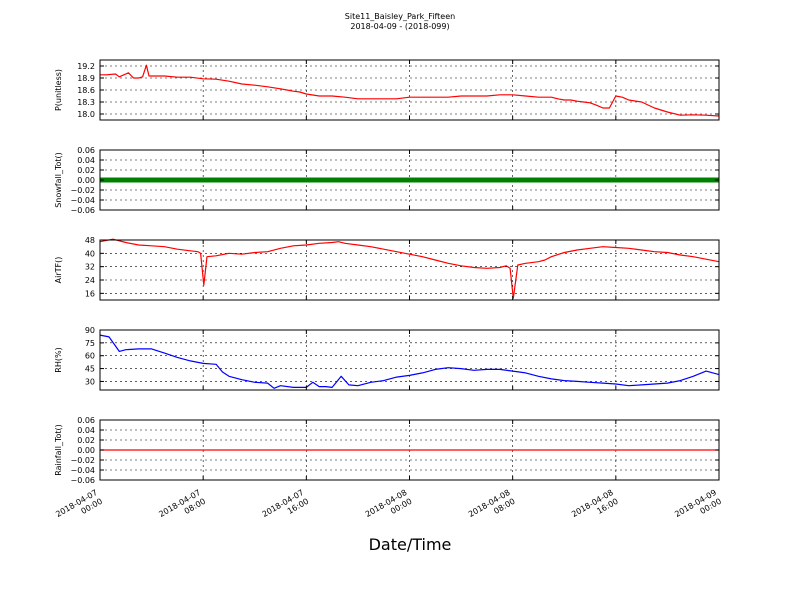 The image size is (800, 600). Describe the element at coordinates (90, 356) in the screenshot. I see `y-tick-label: 60` at that location.